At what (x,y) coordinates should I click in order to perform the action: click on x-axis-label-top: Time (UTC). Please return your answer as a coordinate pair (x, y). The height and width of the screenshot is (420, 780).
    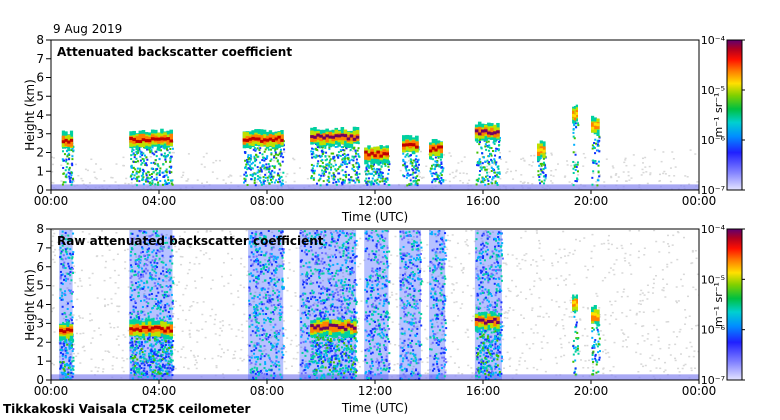
    Looking at the image, I should click on (374, 217).